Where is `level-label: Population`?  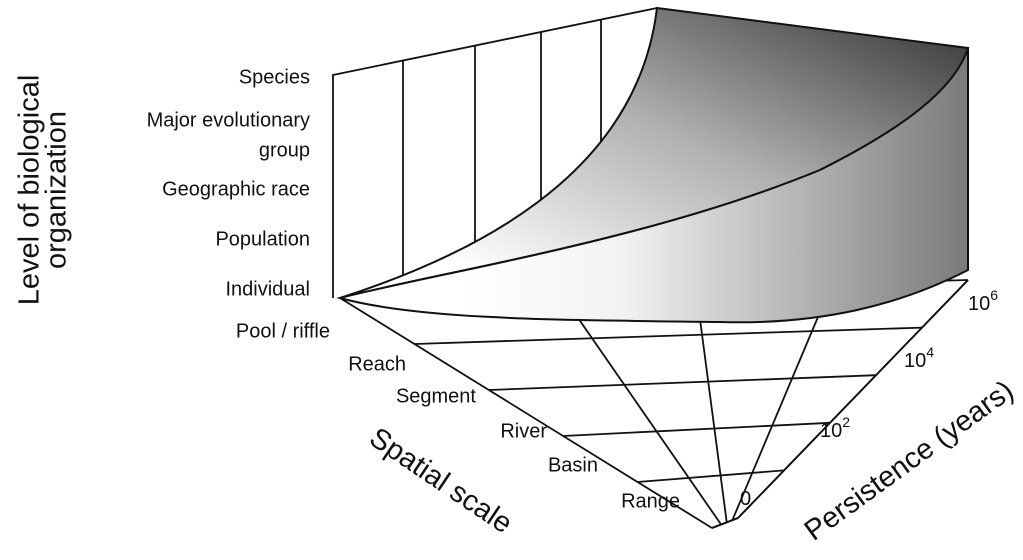 level-label: Population is located at coordinates (262, 239).